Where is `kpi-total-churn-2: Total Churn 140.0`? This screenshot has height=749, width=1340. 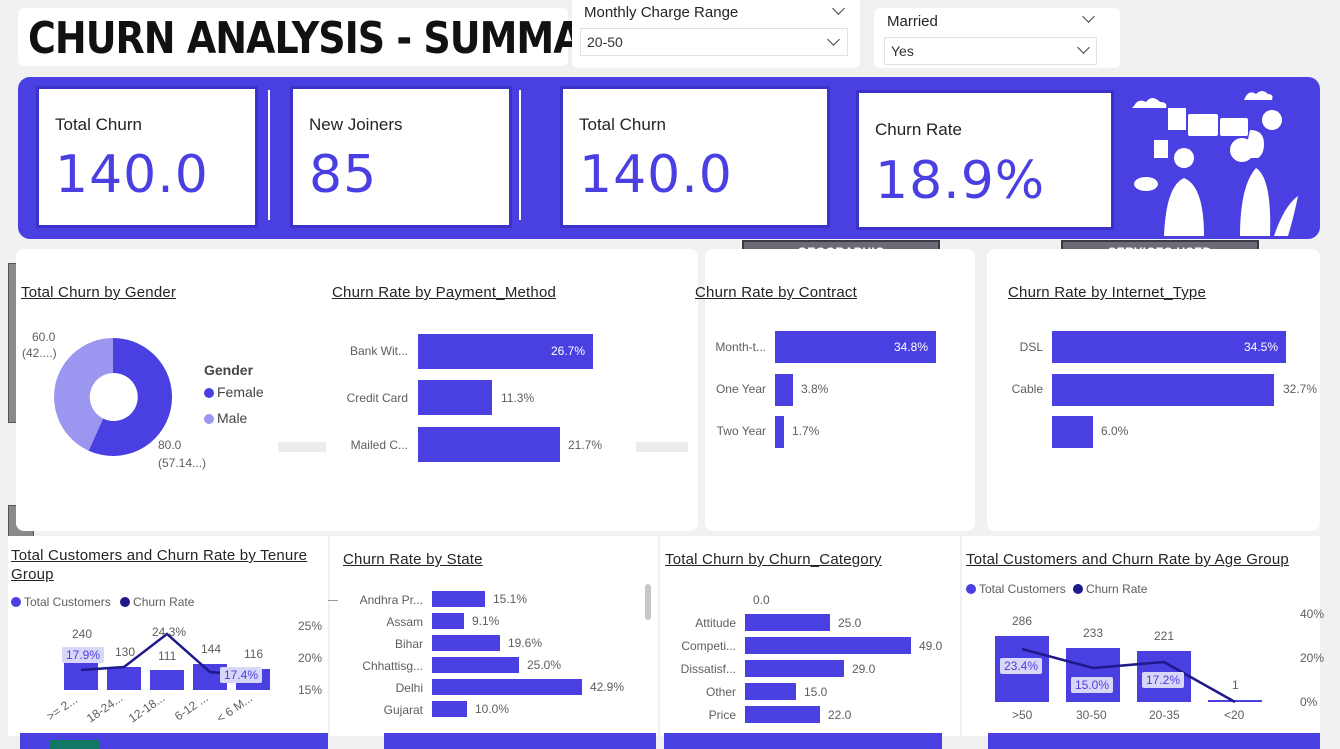 kpi-total-churn-2: Total Churn 140.0 is located at coordinates (695, 157).